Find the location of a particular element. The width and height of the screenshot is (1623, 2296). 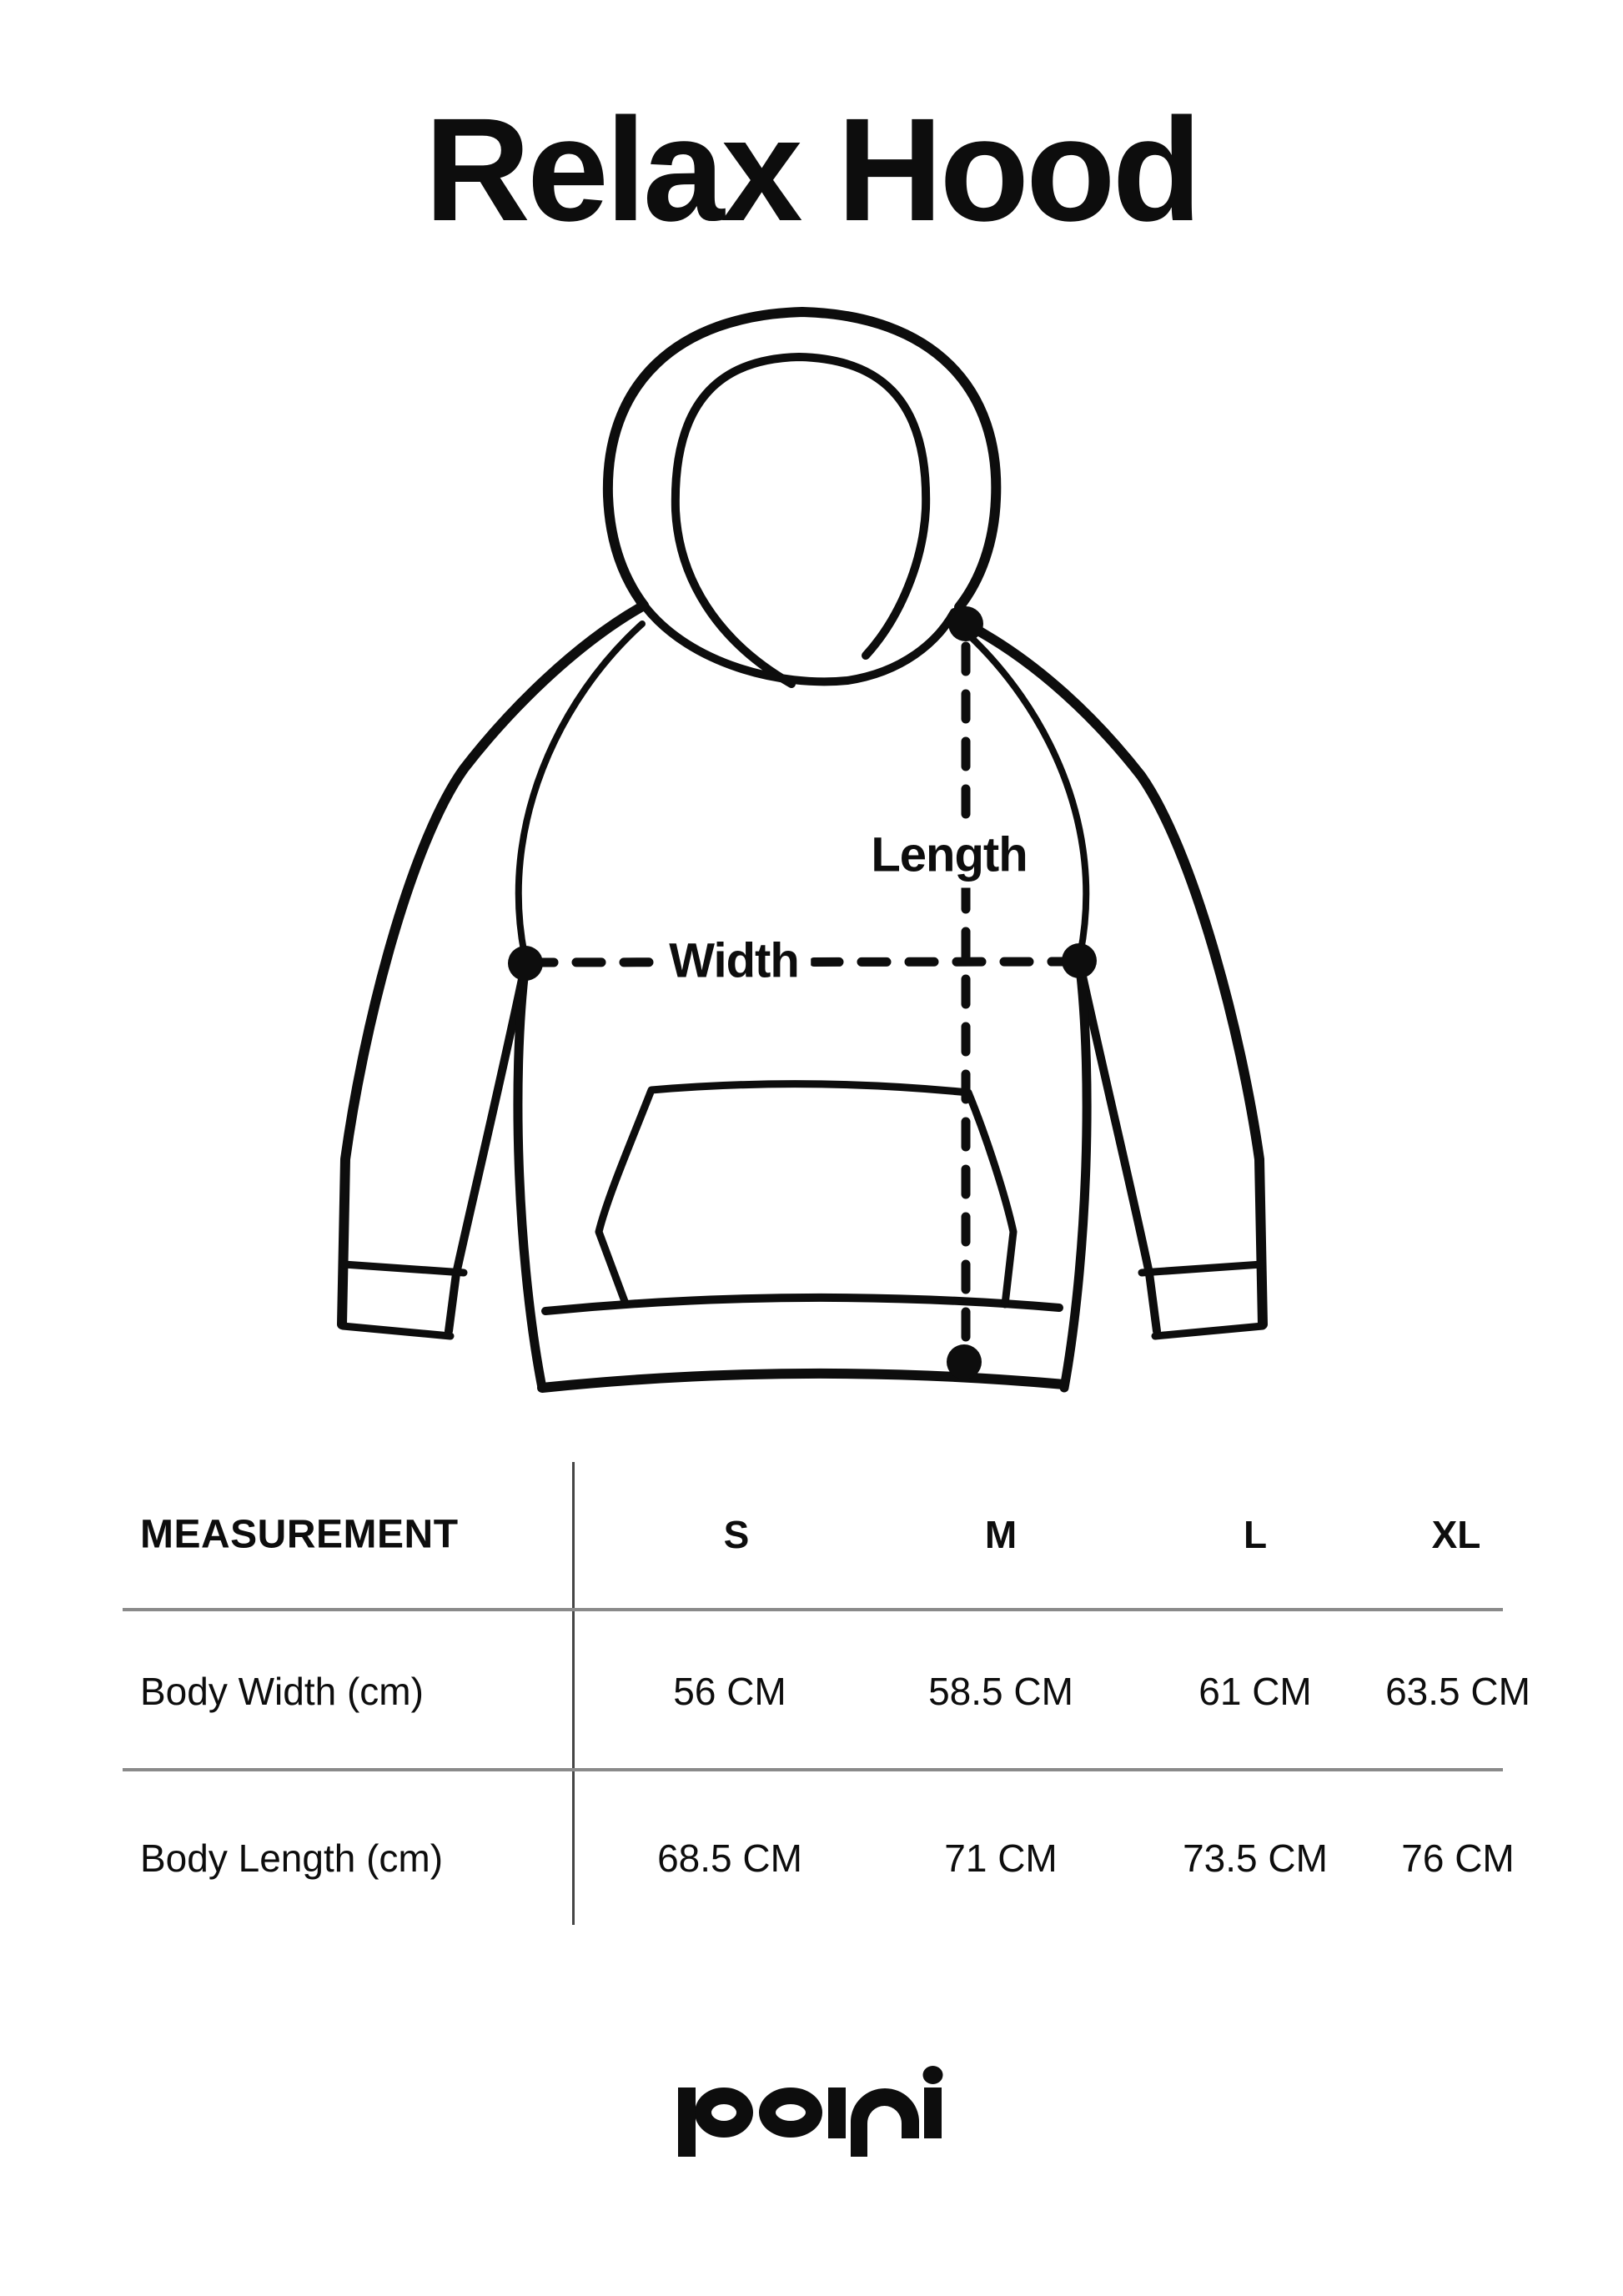

table-rule-header is located at coordinates (813, 1610).